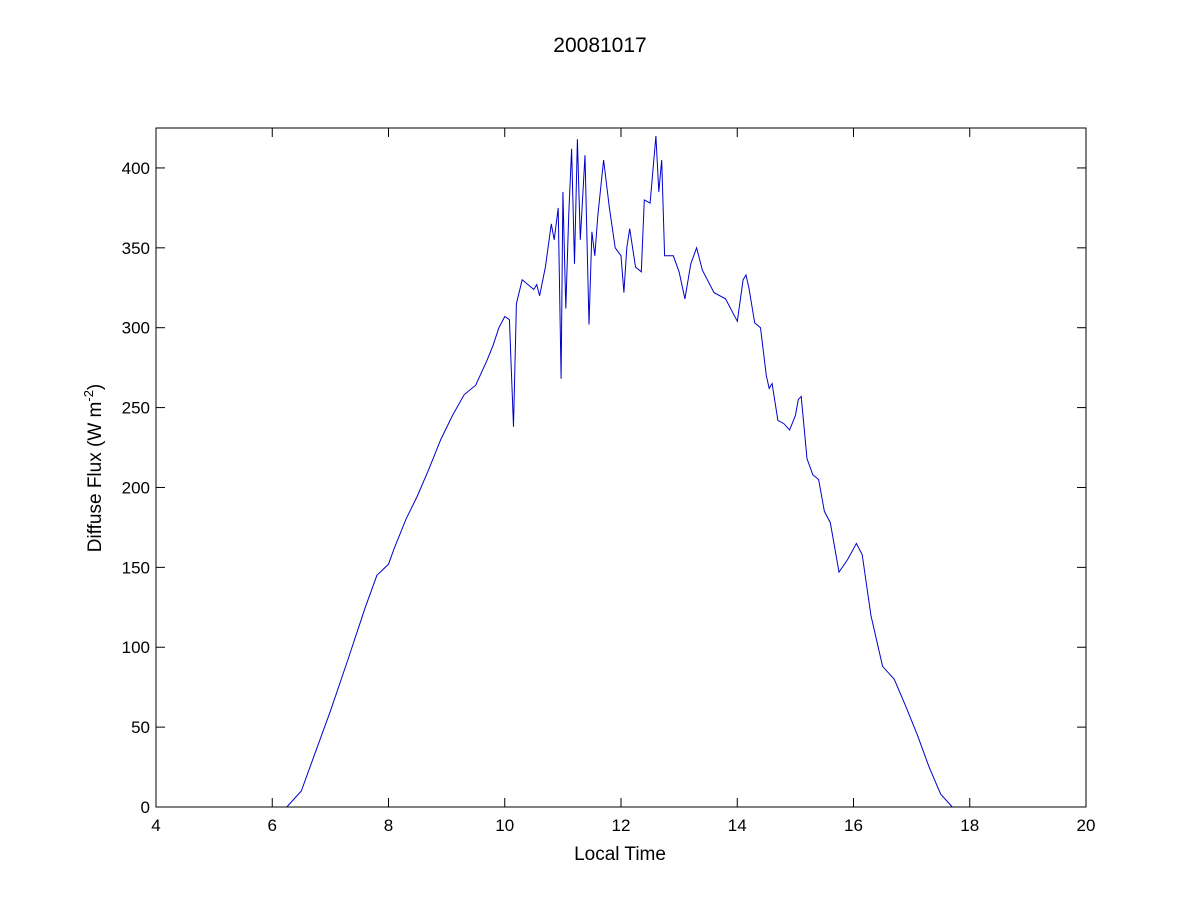 The height and width of the screenshot is (905, 1200). I want to click on y-tick-label: 0, so click(145, 807).